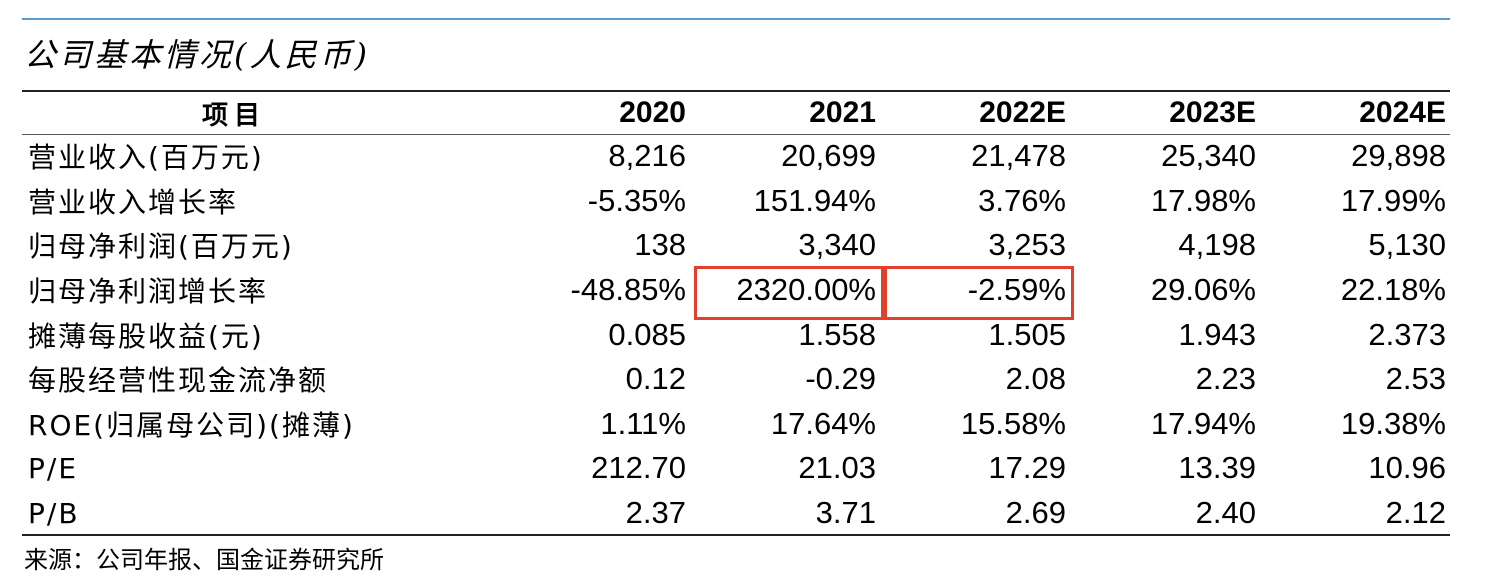 The width and height of the screenshot is (1512, 588). I want to click on row-value: 3,253, so click(1027, 245).